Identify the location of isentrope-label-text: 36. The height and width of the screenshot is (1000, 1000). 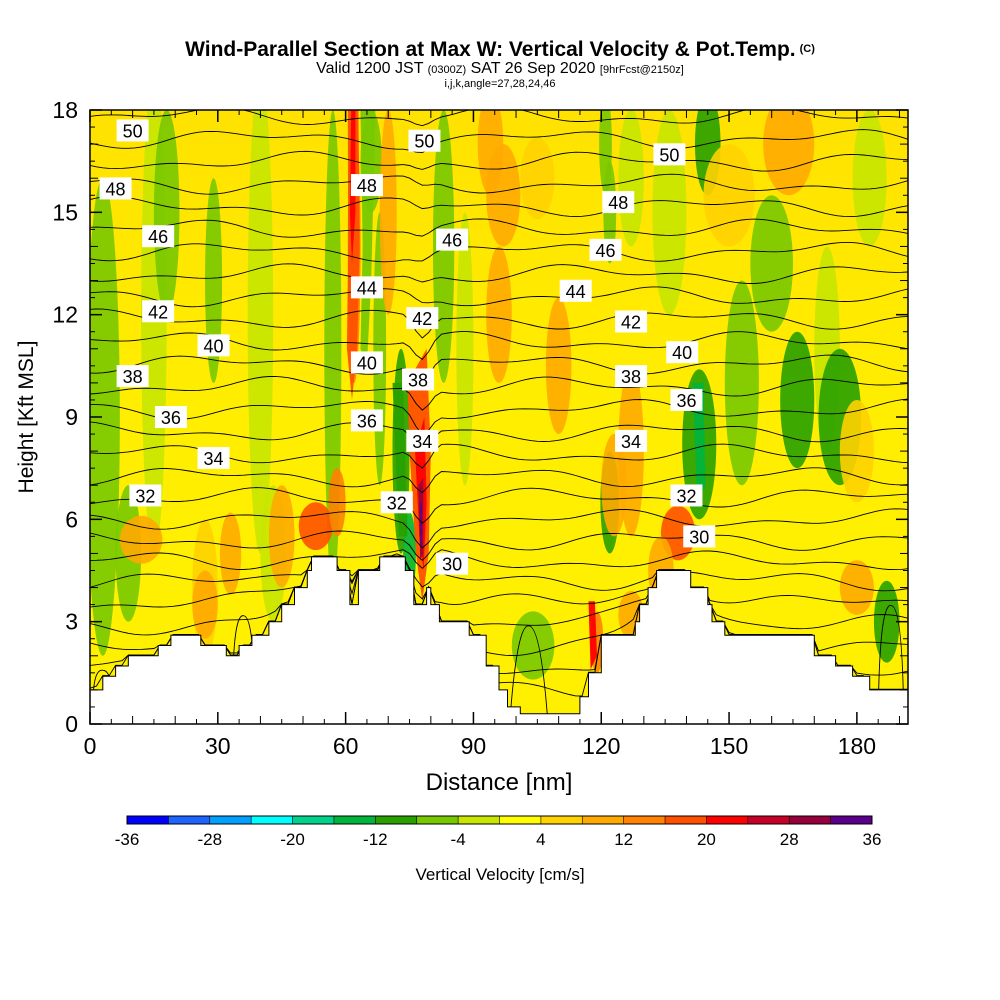
(367, 421).